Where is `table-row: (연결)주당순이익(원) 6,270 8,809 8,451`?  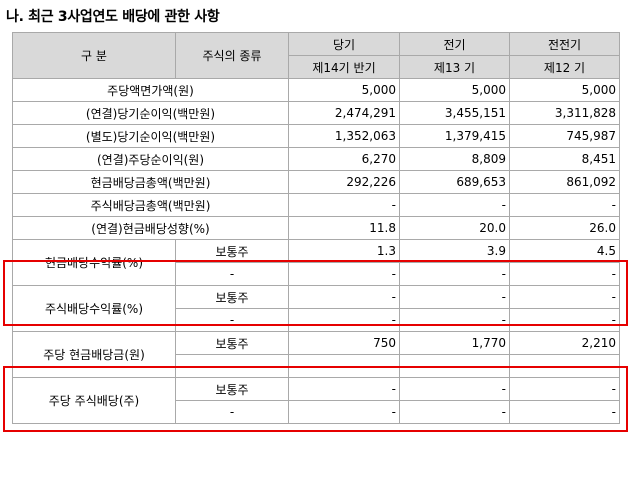 table-row: (연결)주당순이익(원) 6,270 8,809 8,451 is located at coordinates (316, 159).